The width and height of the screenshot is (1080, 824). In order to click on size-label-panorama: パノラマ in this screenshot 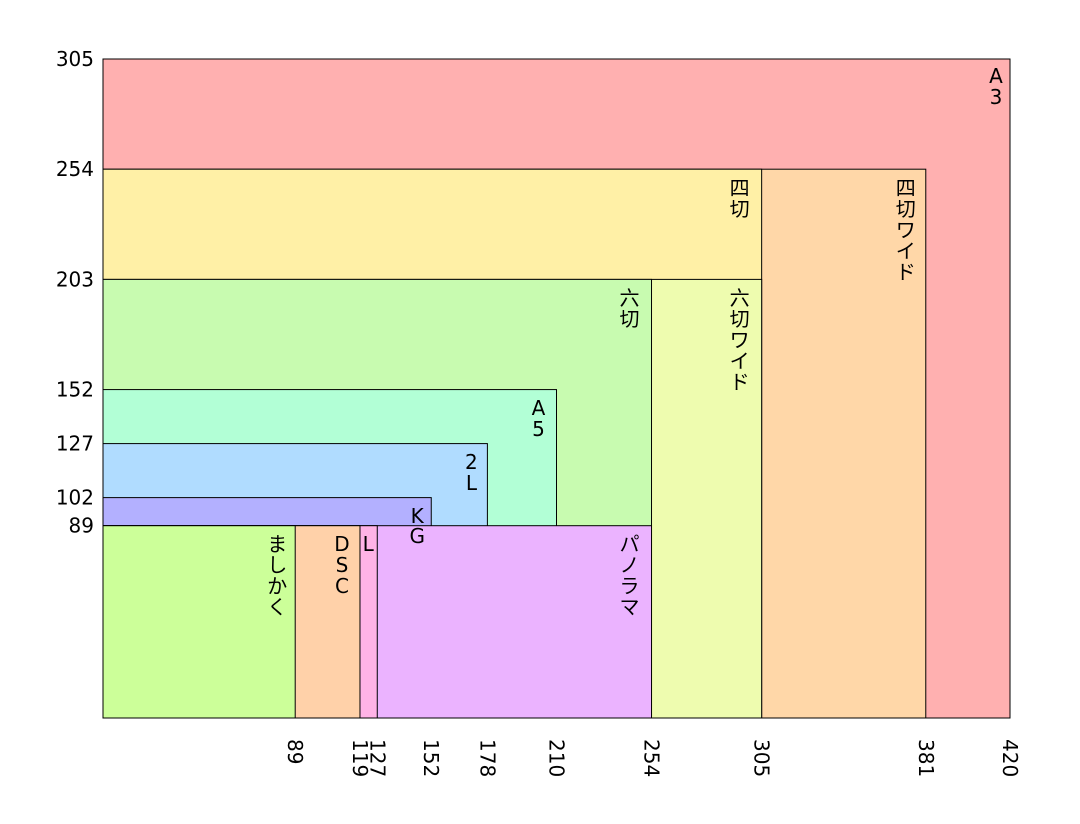, I will do `click(630, 575)`.